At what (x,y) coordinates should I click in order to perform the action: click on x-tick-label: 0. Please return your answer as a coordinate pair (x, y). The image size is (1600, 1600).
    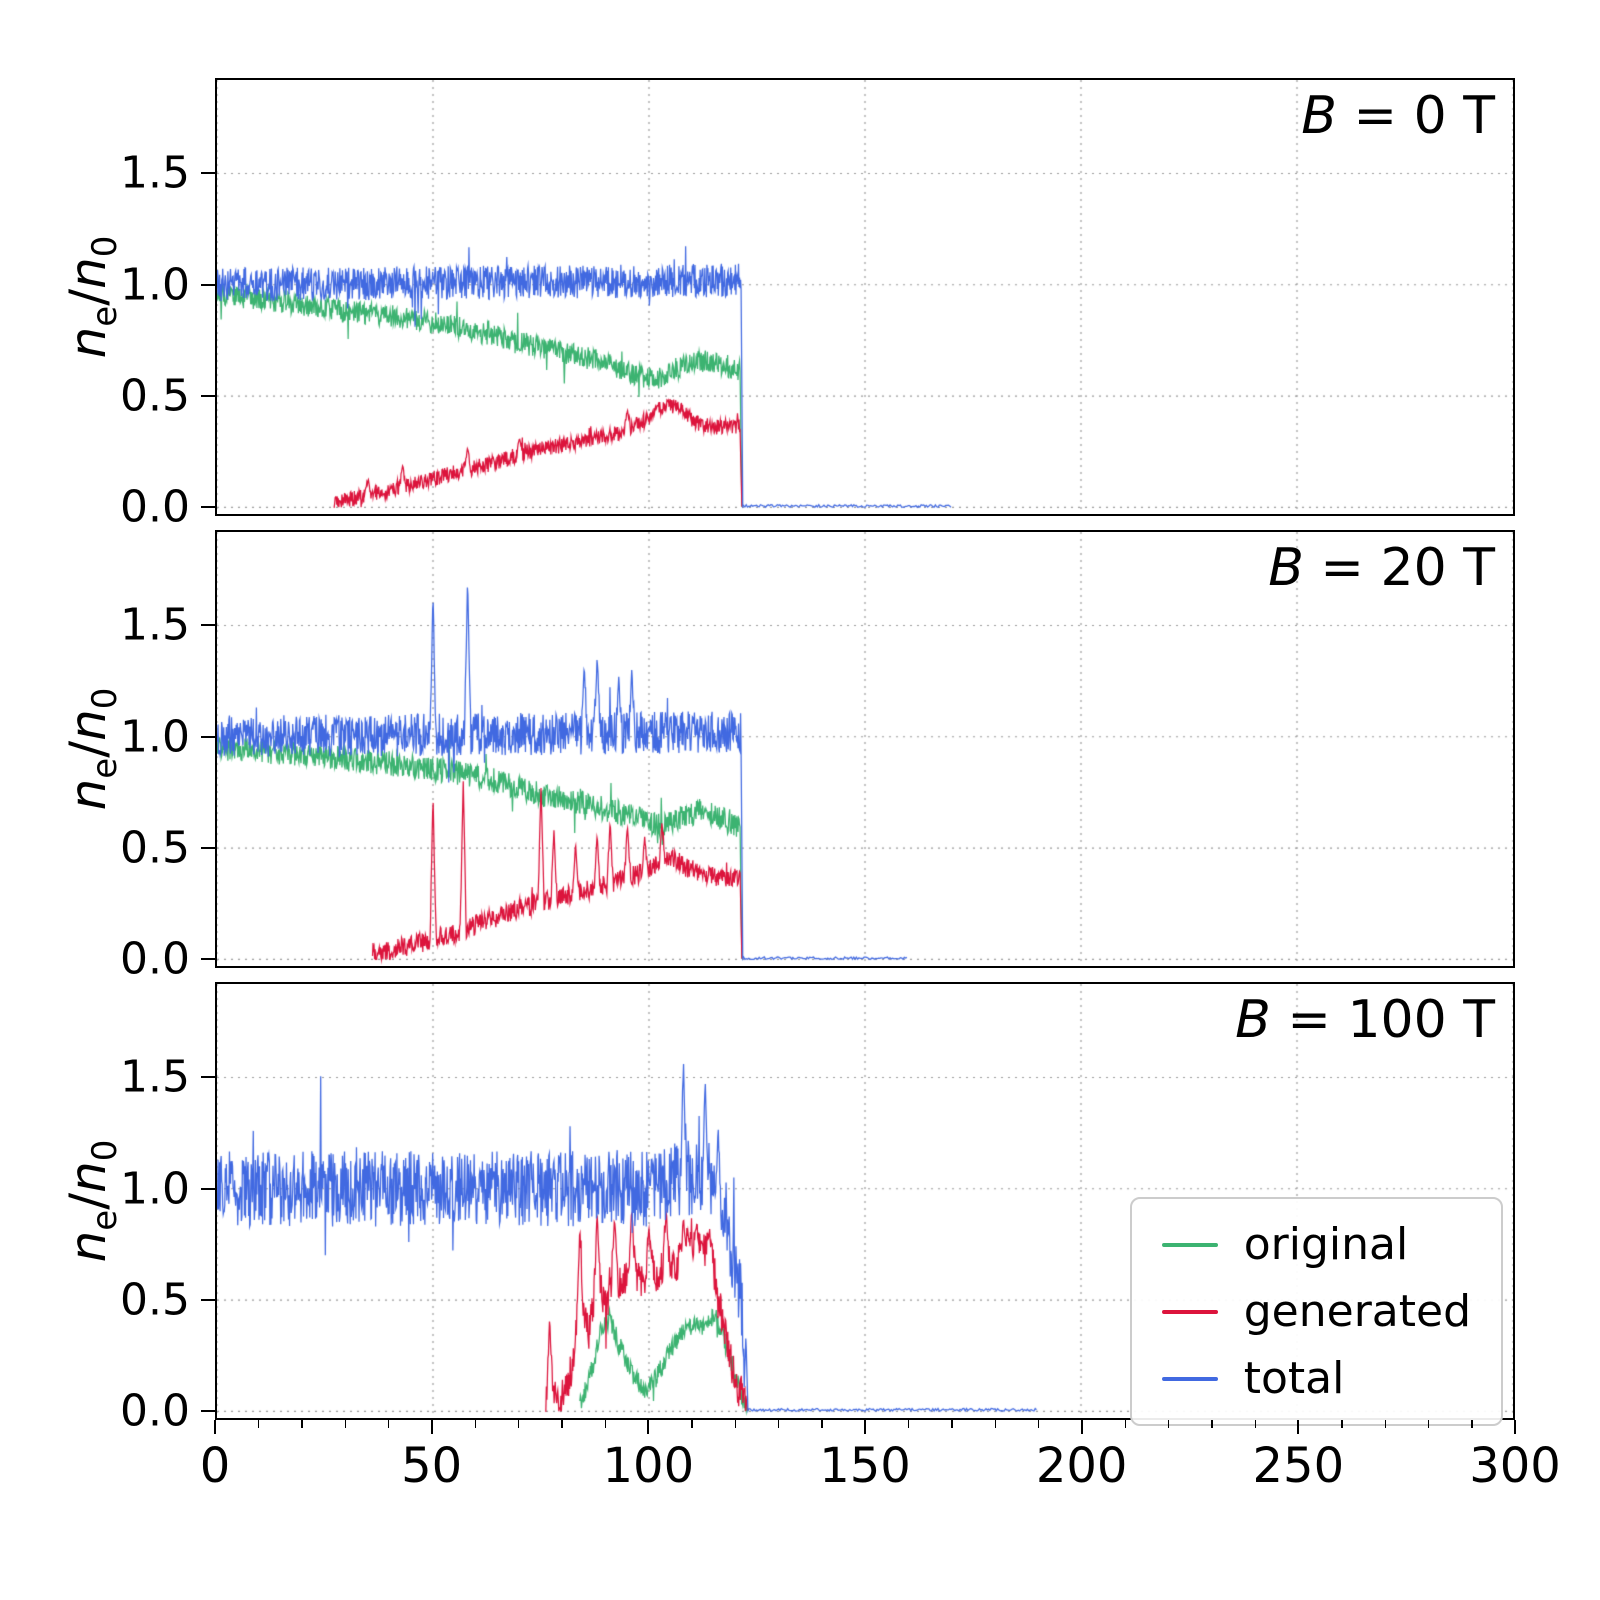
    Looking at the image, I should click on (215, 1466).